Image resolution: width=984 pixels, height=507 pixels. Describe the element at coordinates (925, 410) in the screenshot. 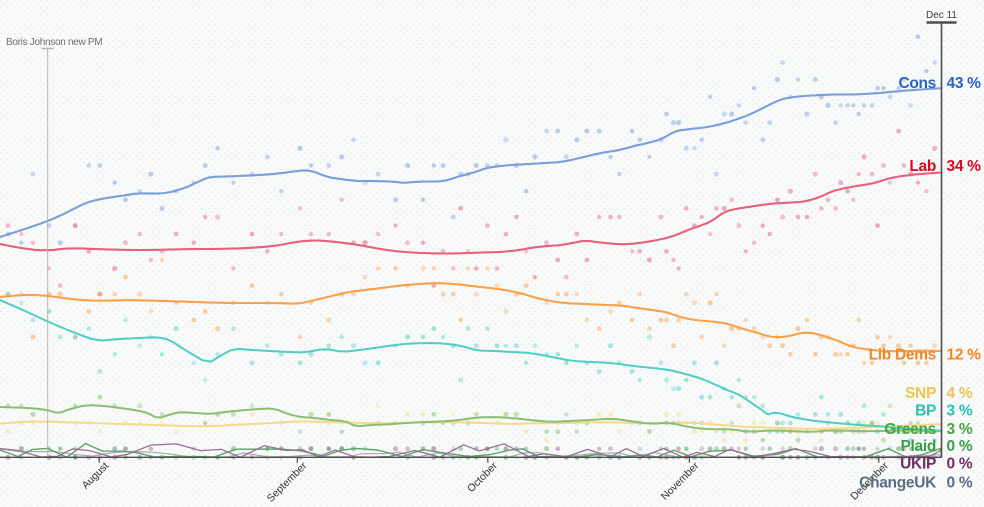

I see `svg-text: BP` at that location.